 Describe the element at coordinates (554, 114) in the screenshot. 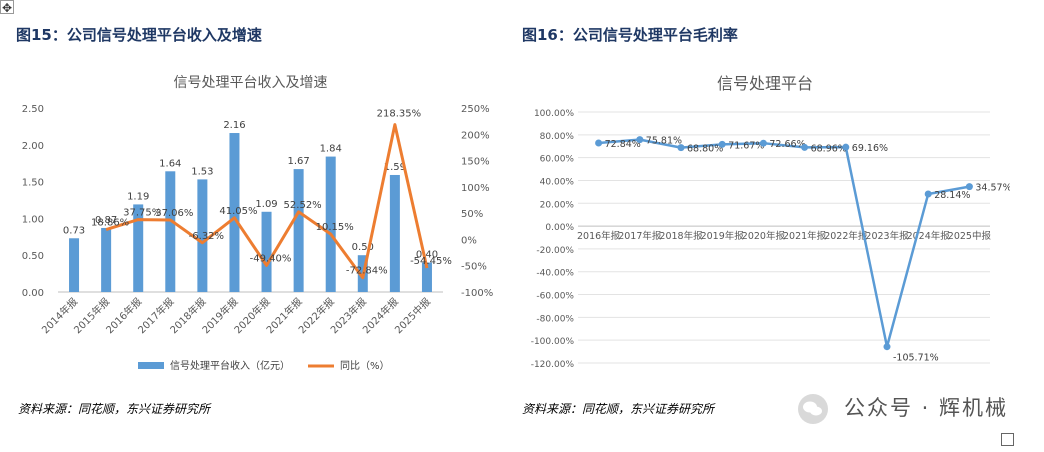

I see `y-axis-tick: 100.00%` at that location.